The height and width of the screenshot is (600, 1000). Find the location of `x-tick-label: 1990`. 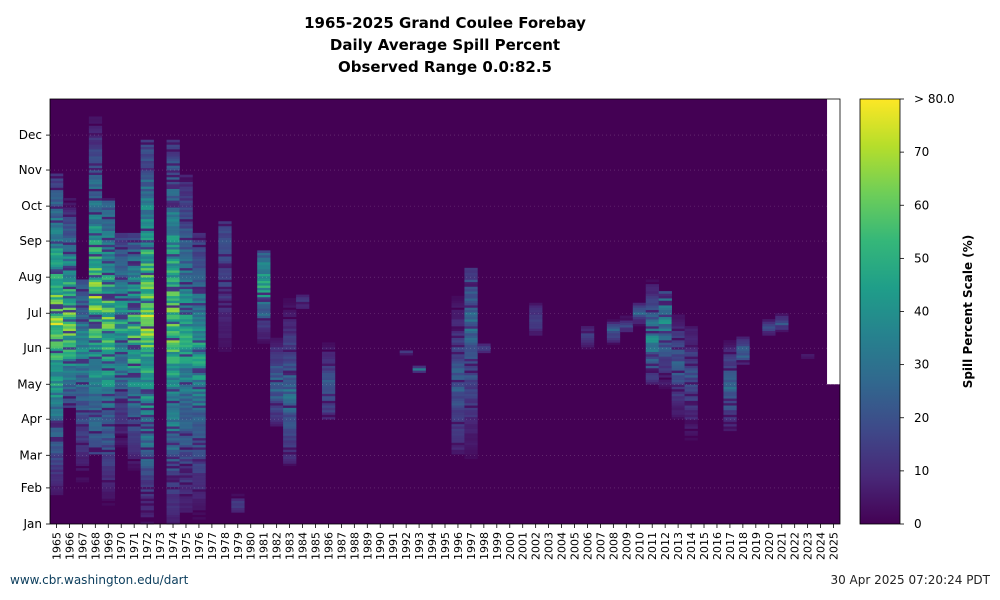

x-tick-label: 1990 is located at coordinates (380, 546).